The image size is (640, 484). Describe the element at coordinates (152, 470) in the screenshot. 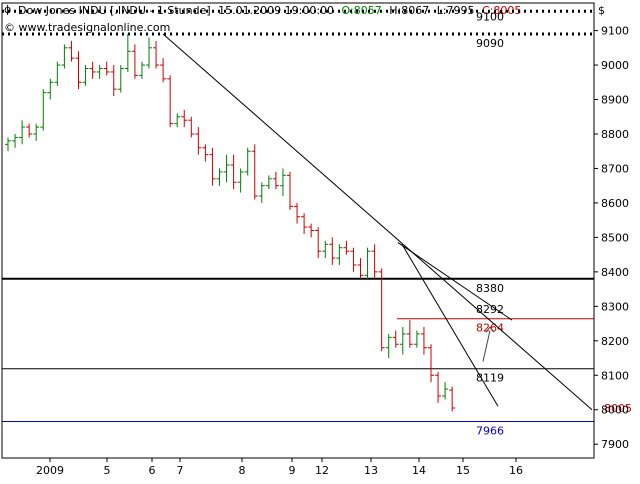

I see `x-tick-label: 6` at that location.